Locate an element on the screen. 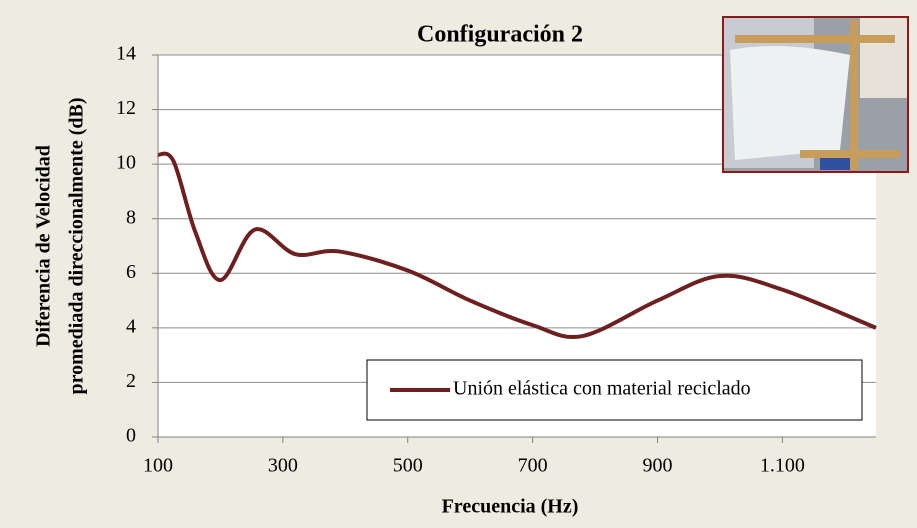 This screenshot has height=528, width=917. photo is located at coordinates (815, 94).